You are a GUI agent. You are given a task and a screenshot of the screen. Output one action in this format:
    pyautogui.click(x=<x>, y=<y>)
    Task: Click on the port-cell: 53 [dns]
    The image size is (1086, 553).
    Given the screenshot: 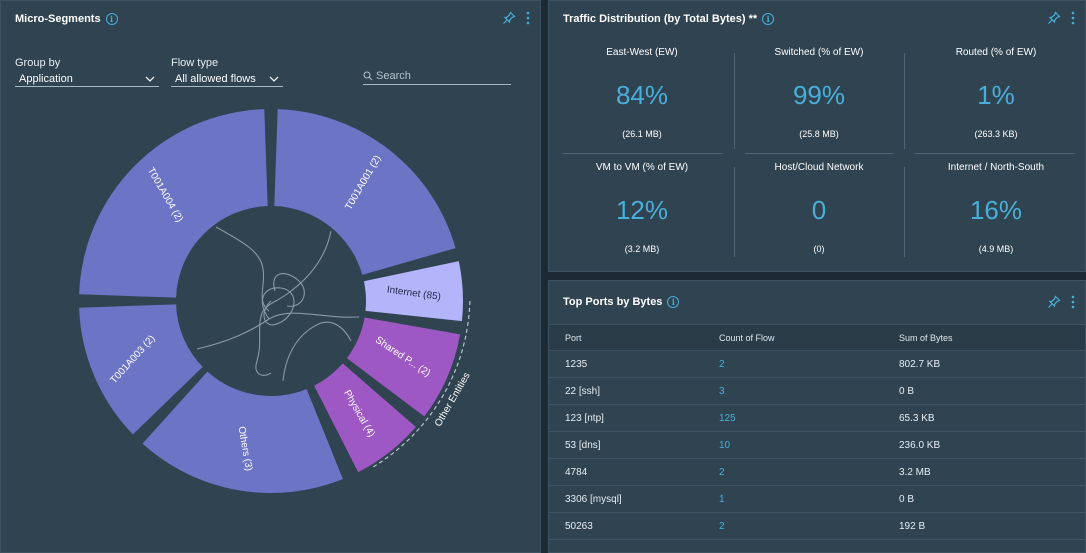 What is the action you would take?
    pyautogui.click(x=583, y=445)
    